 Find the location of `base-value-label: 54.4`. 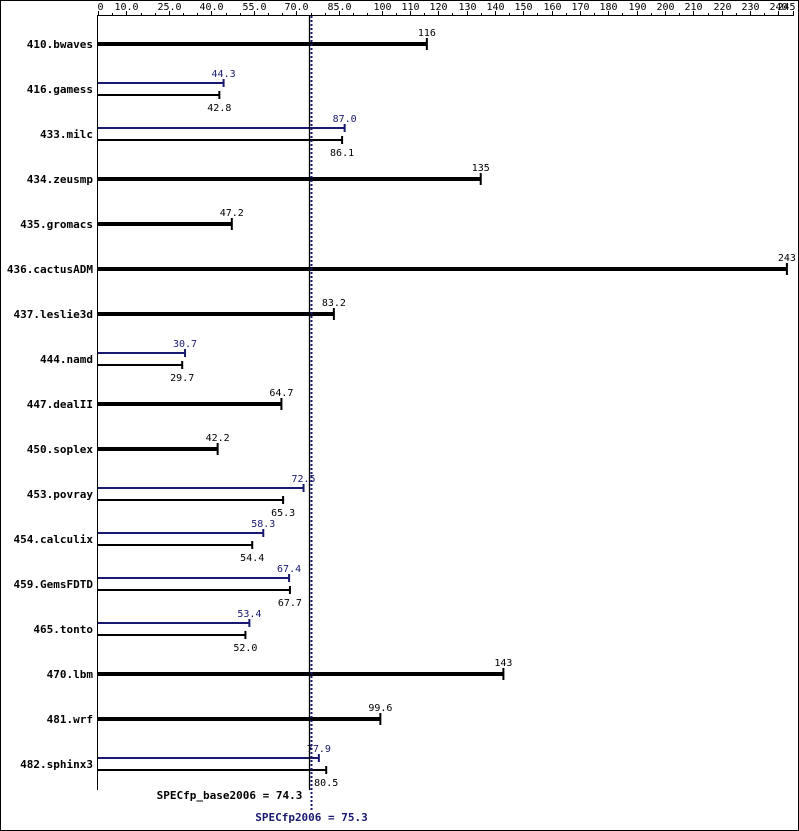

base-value-label: 54.4 is located at coordinates (252, 558).